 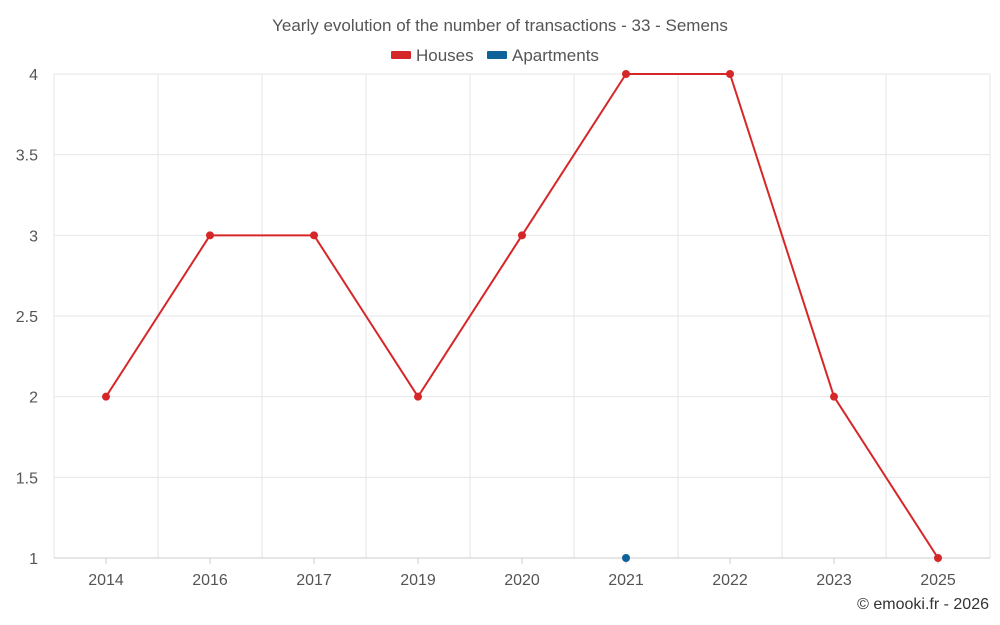 What do you see at coordinates (33, 236) in the screenshot?
I see `y-tick-label: 3` at bounding box center [33, 236].